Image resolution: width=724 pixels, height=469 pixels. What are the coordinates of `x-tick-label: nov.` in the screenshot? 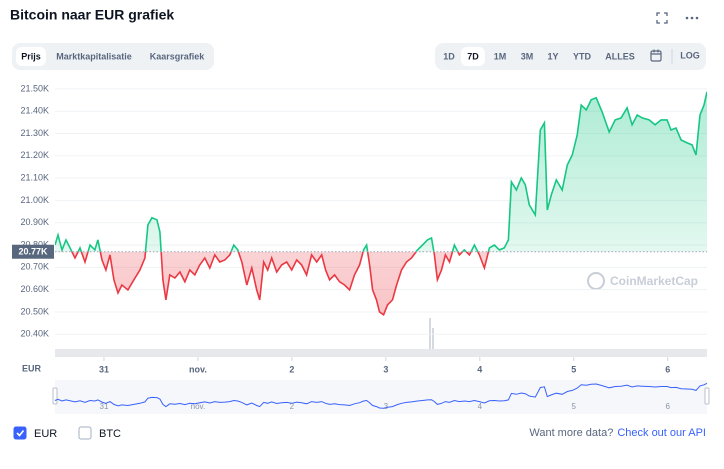 It's located at (198, 369).